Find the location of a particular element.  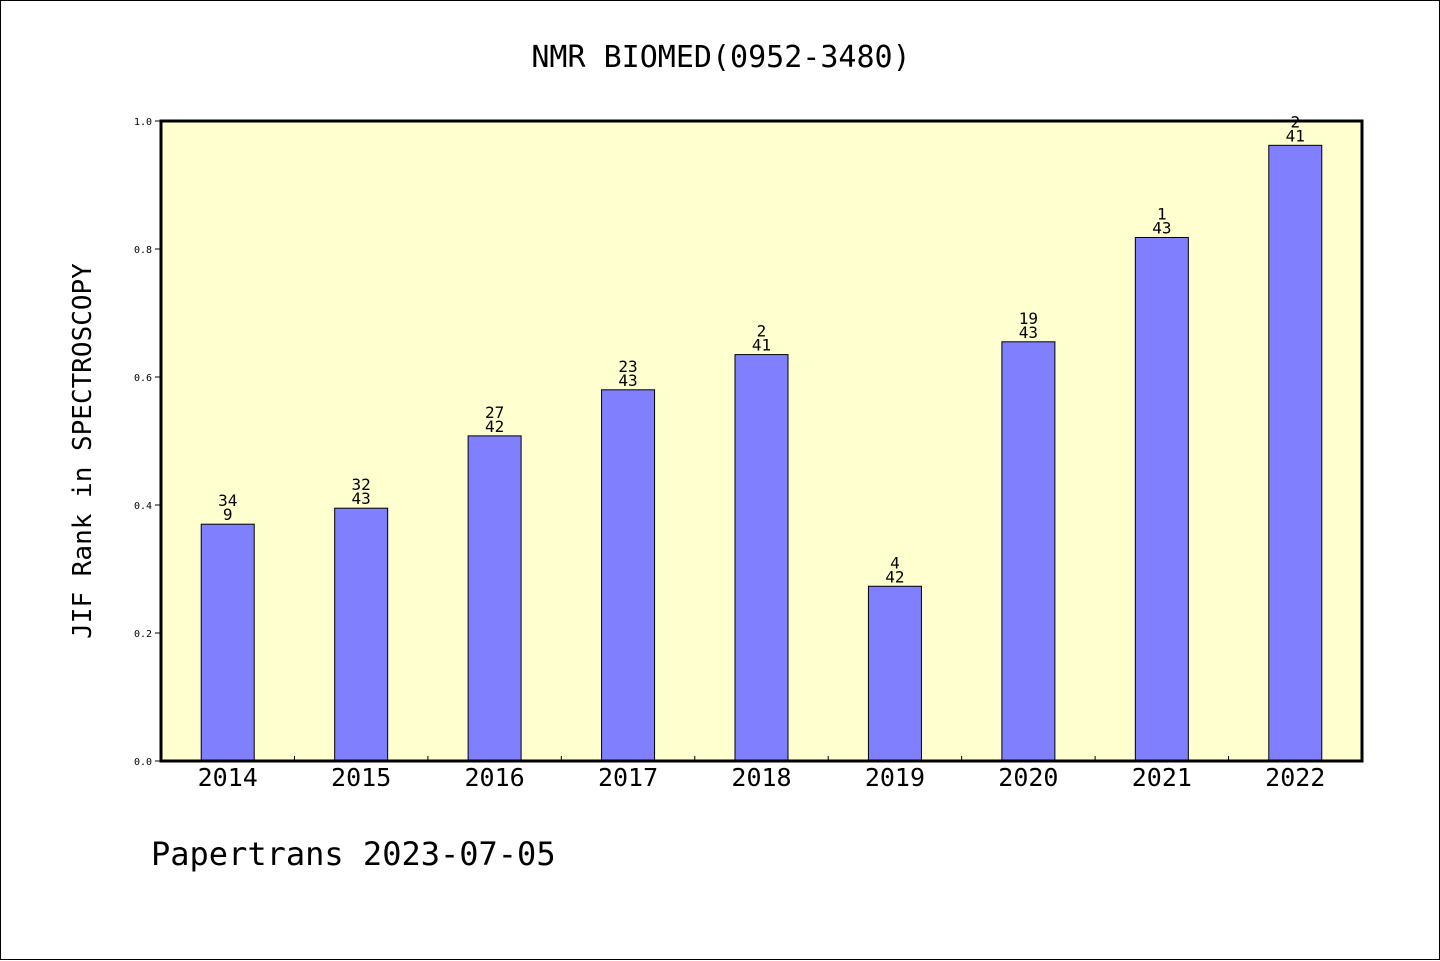

y-axis-ticks: 0.0 0.2 0.4 0.6 0.8 1.0 is located at coordinates (147, 442).